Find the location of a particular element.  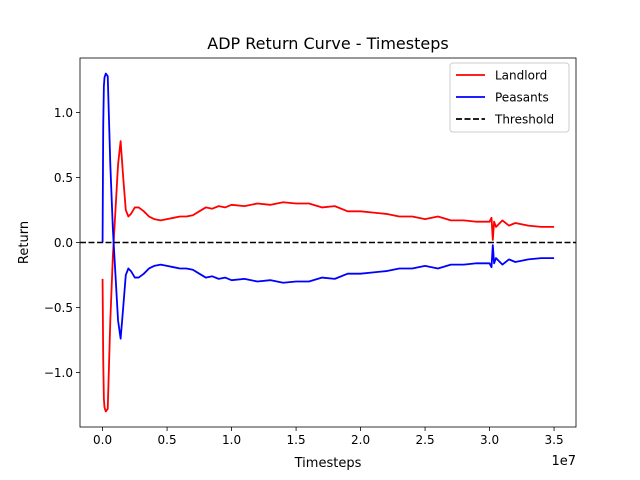

y-axis: −1.0 −0.5 0.0 0.5 1.0 is located at coordinates (62, 243).